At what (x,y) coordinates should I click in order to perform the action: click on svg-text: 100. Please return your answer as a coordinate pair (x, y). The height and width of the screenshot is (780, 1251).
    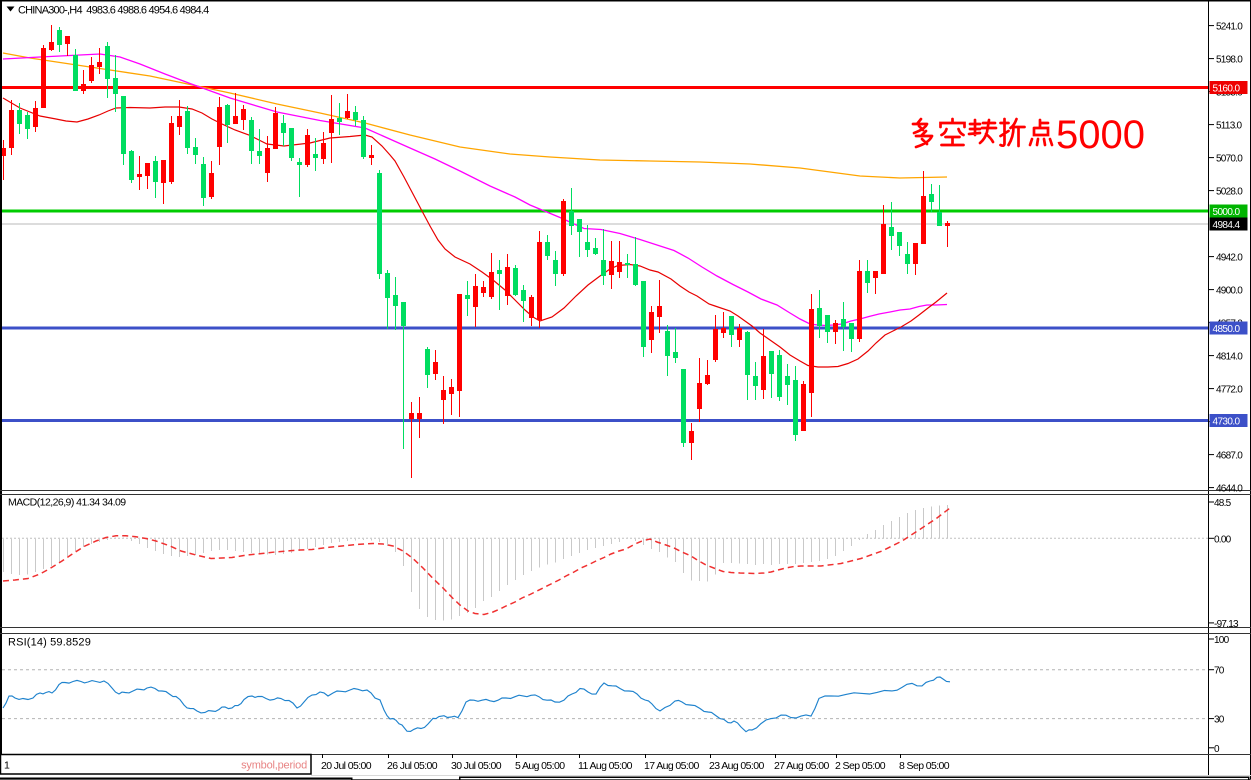
    Looking at the image, I should click on (1222, 640).